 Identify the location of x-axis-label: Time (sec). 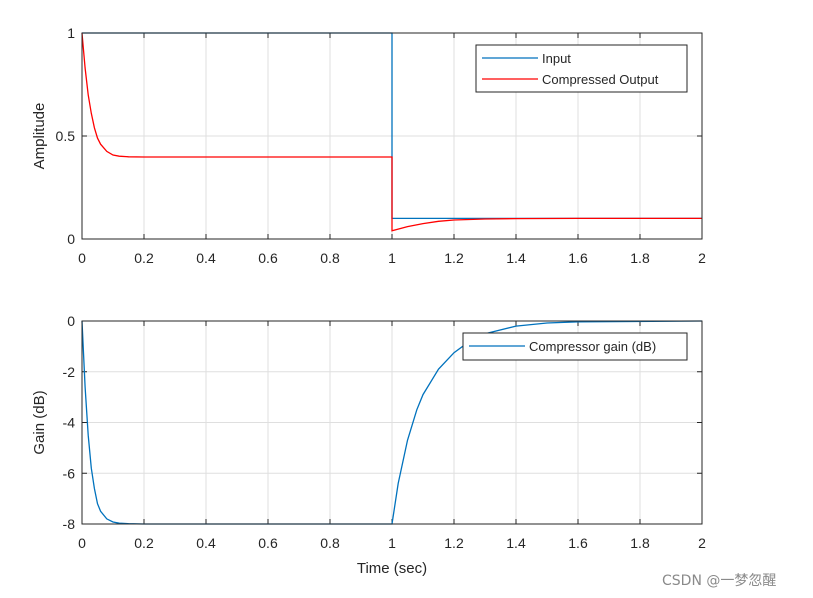
(392, 568).